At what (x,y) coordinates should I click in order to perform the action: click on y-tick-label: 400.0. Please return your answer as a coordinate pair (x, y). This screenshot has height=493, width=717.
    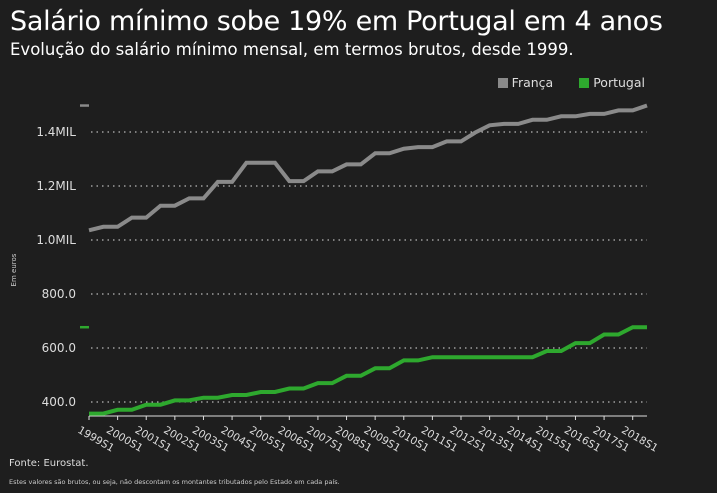
    Looking at the image, I should click on (59, 402).